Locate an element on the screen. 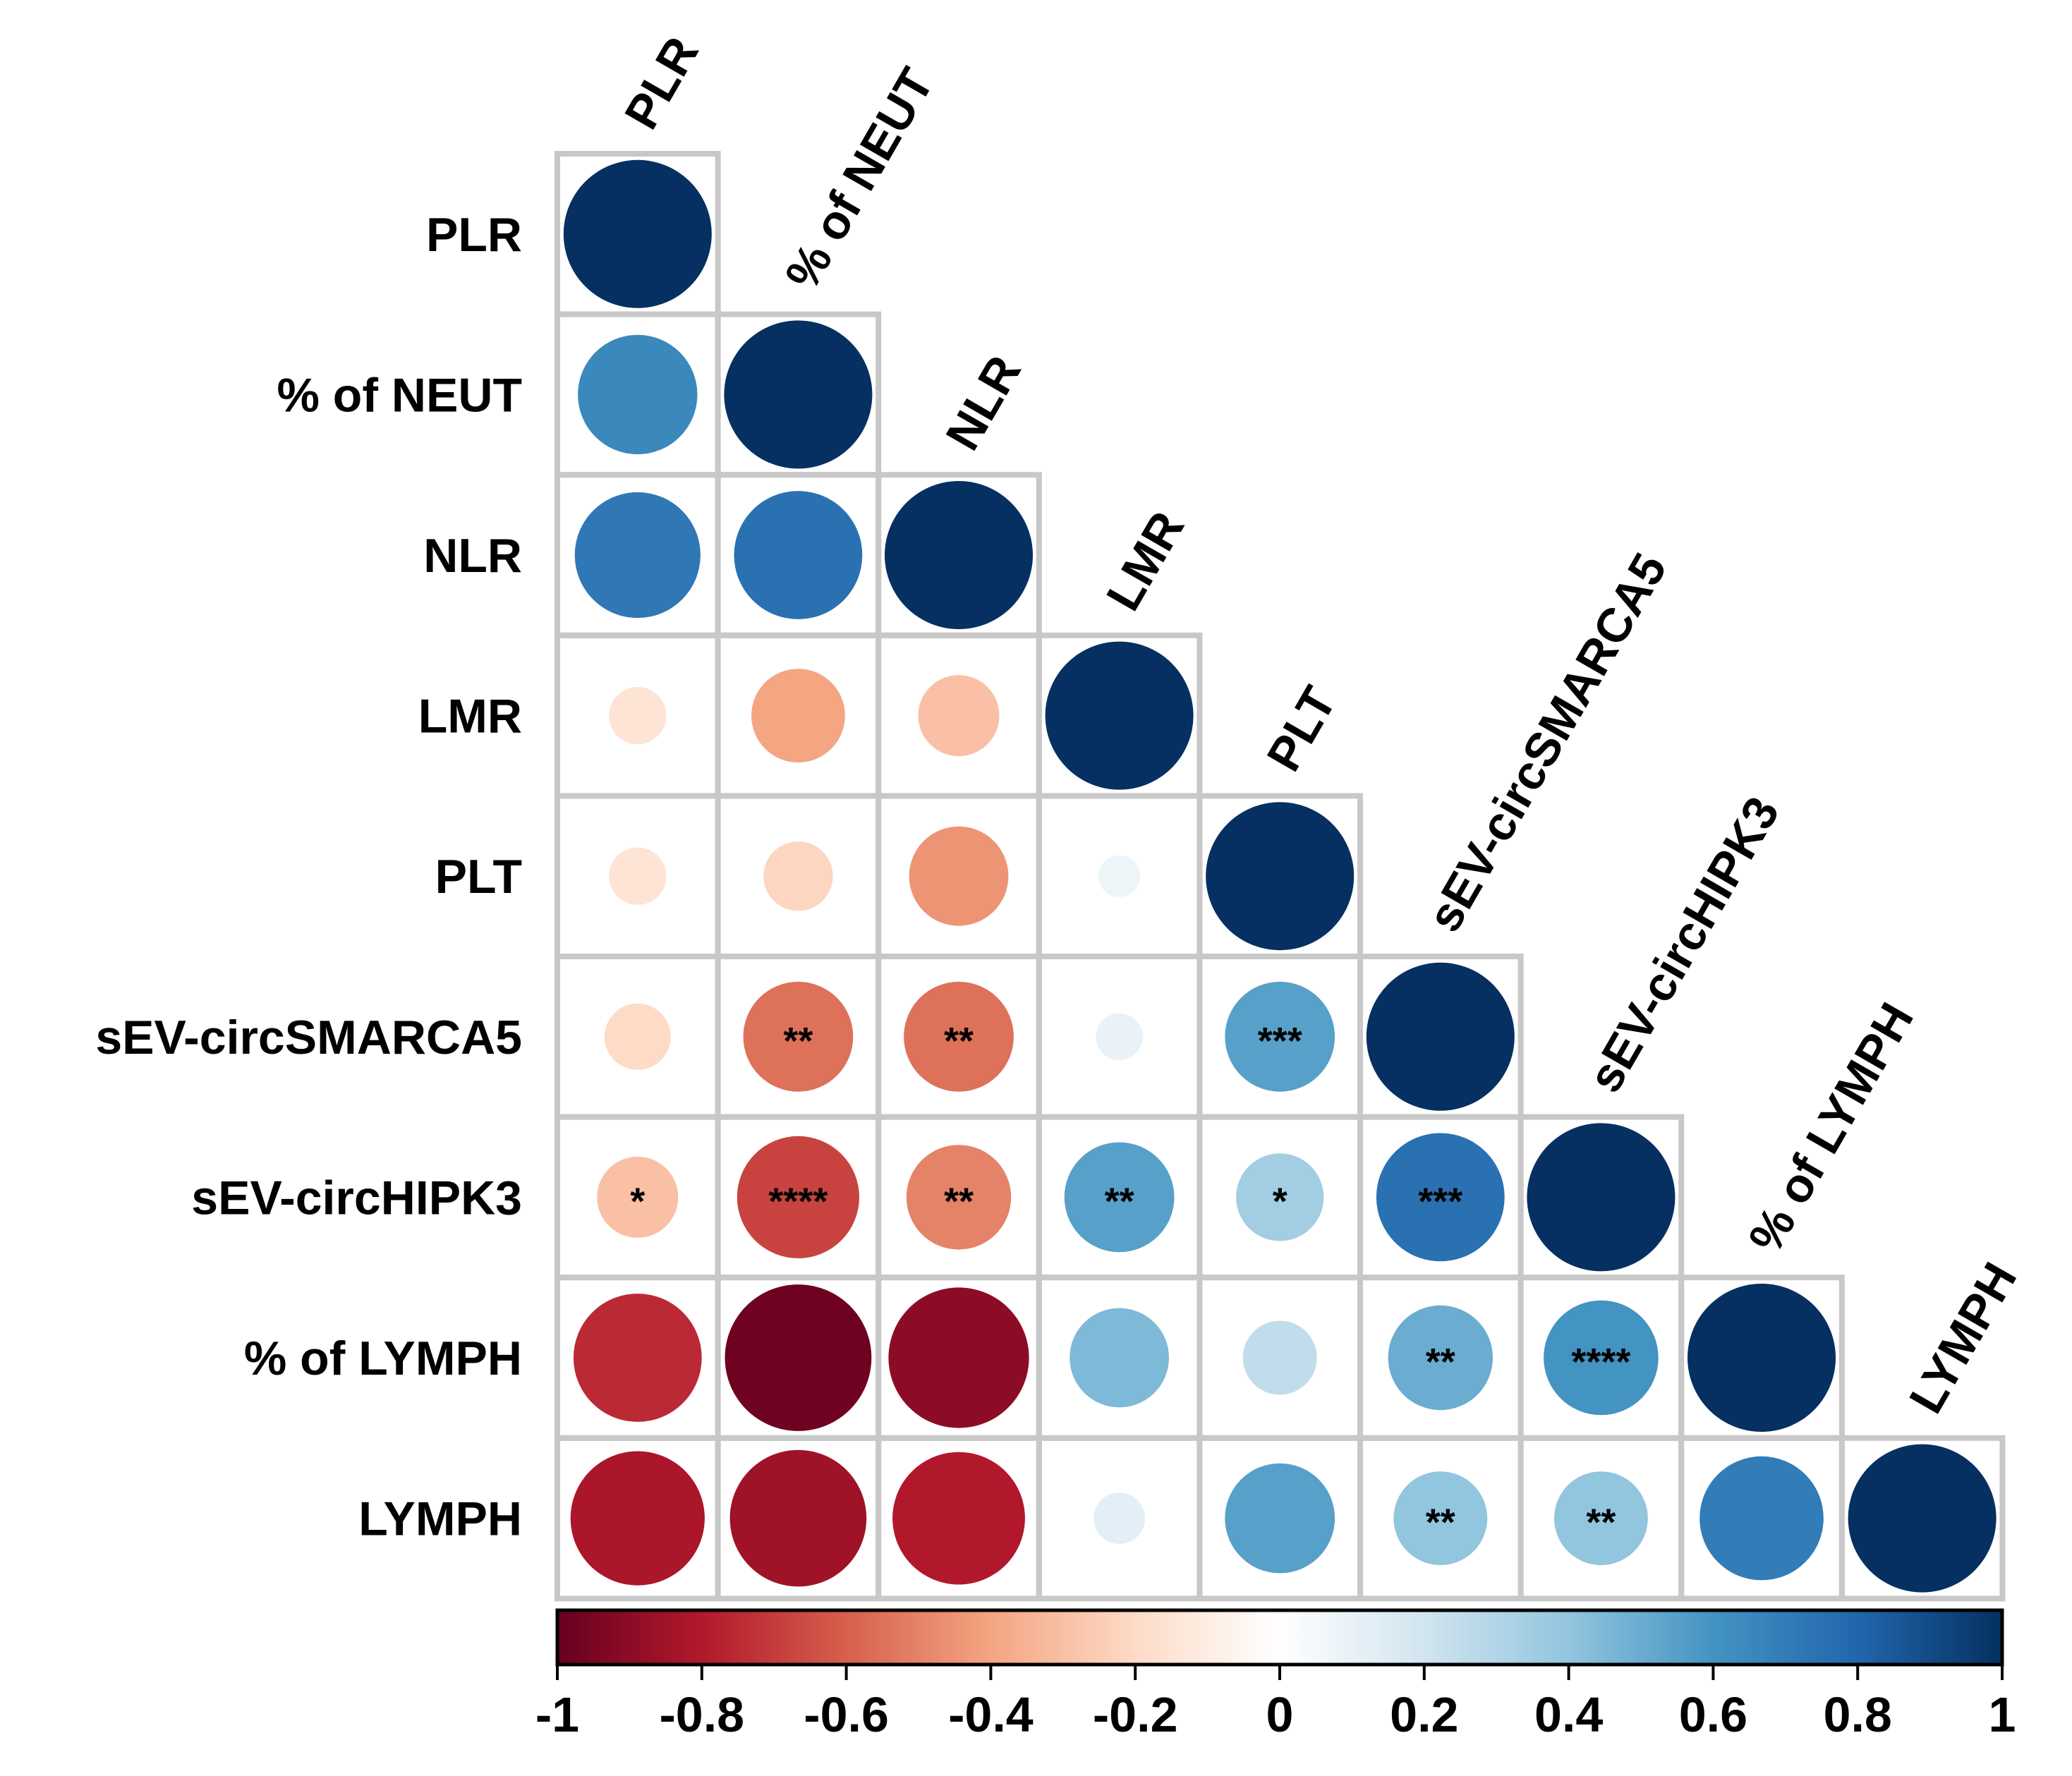  row-label-sev-circhipk3: sEV-circHIPK3 is located at coordinates (356, 1197).